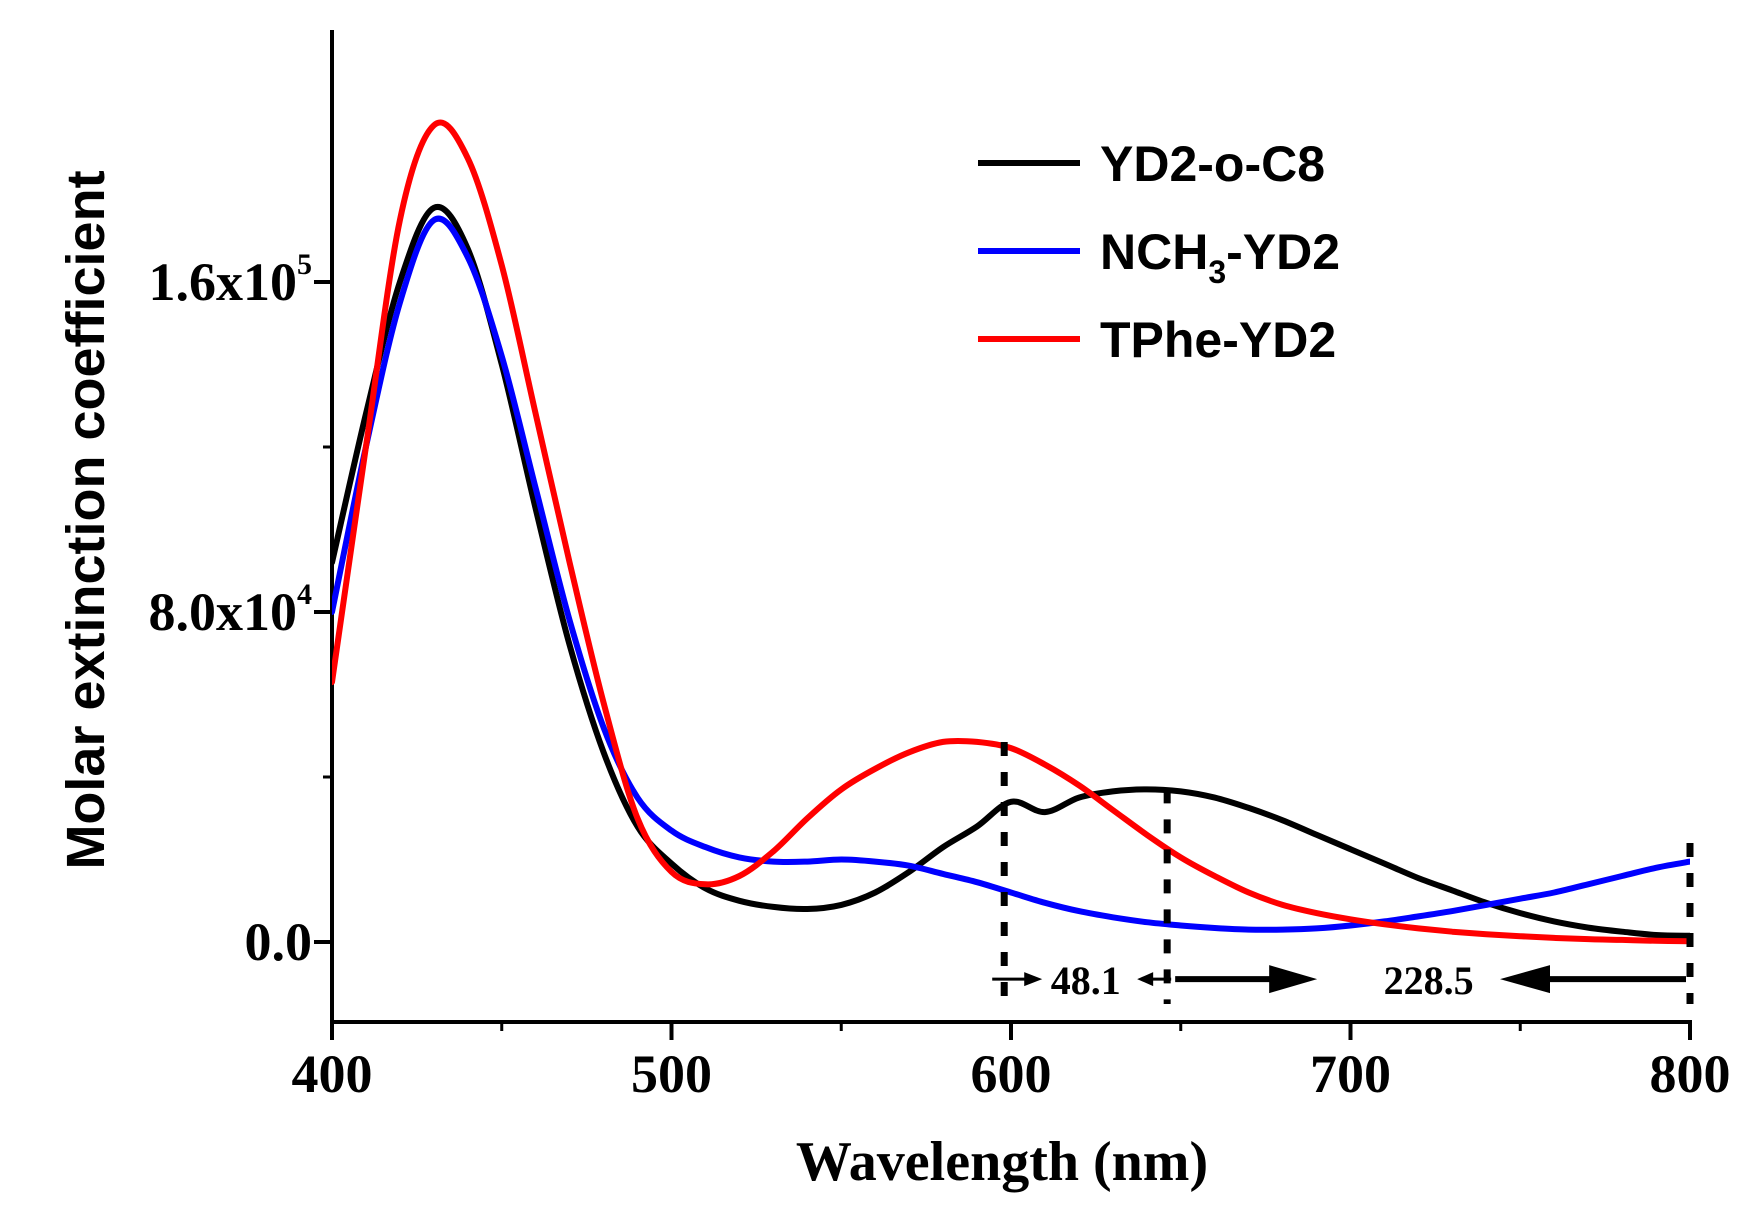  I want to click on arrow-228-right-head, so click(1525, 979).